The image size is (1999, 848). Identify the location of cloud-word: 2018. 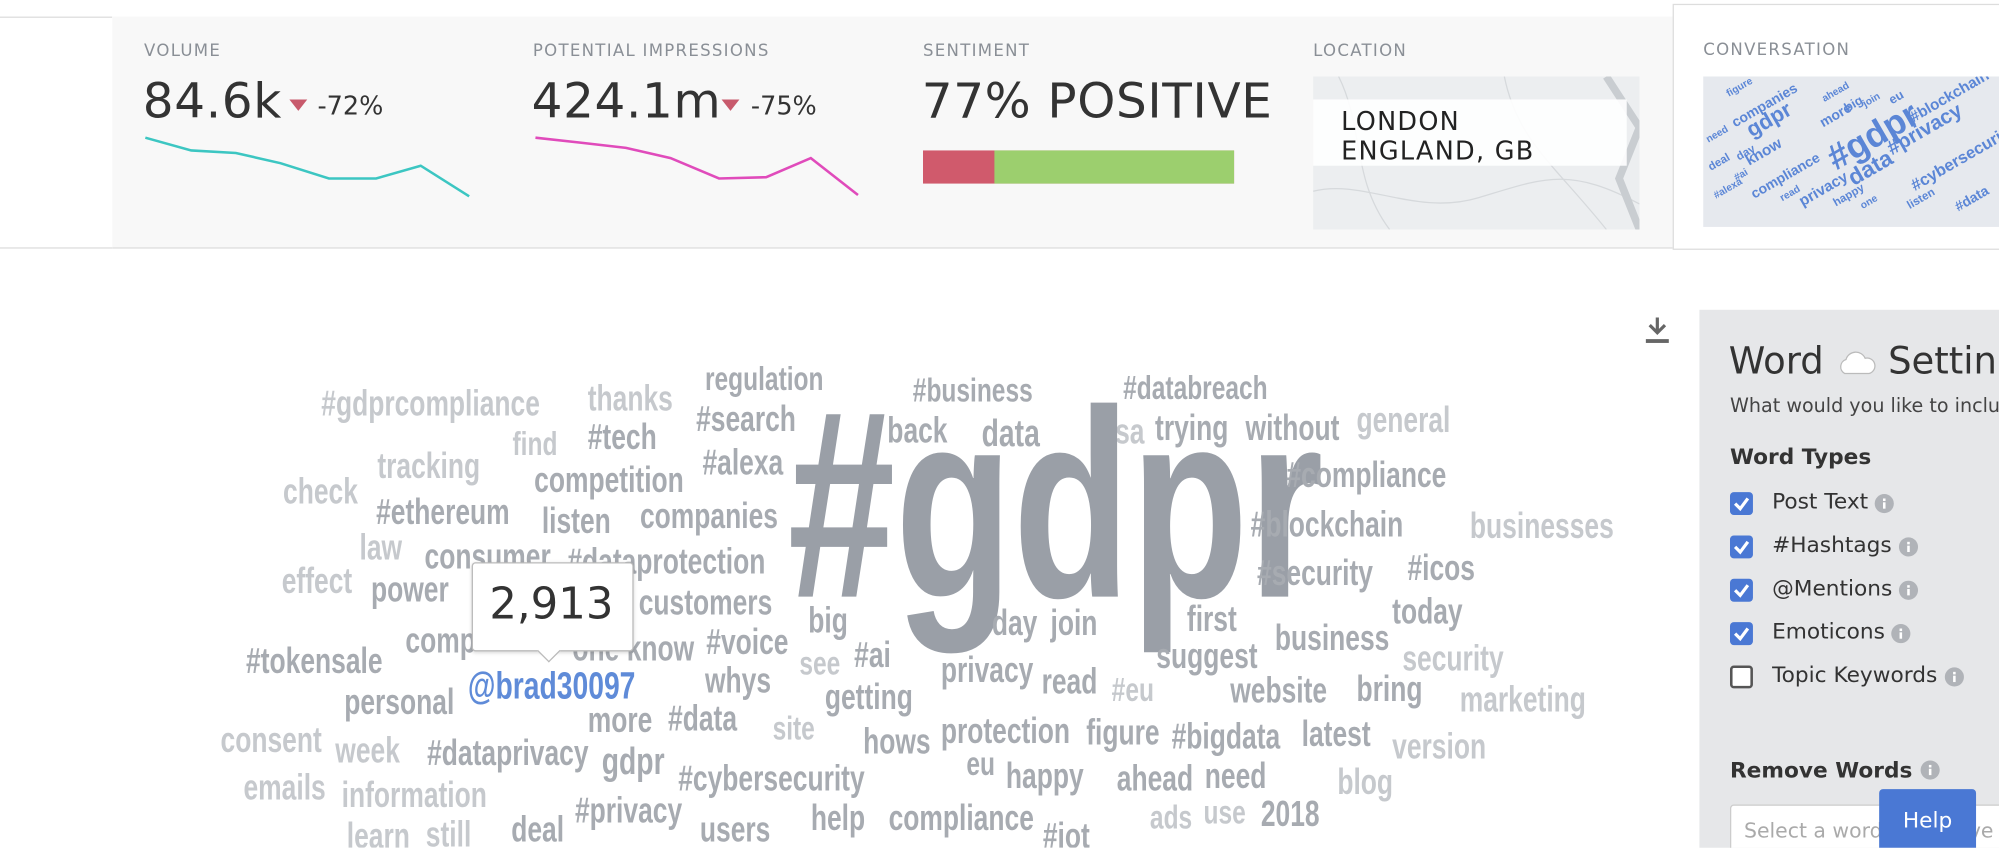
(1290, 814).